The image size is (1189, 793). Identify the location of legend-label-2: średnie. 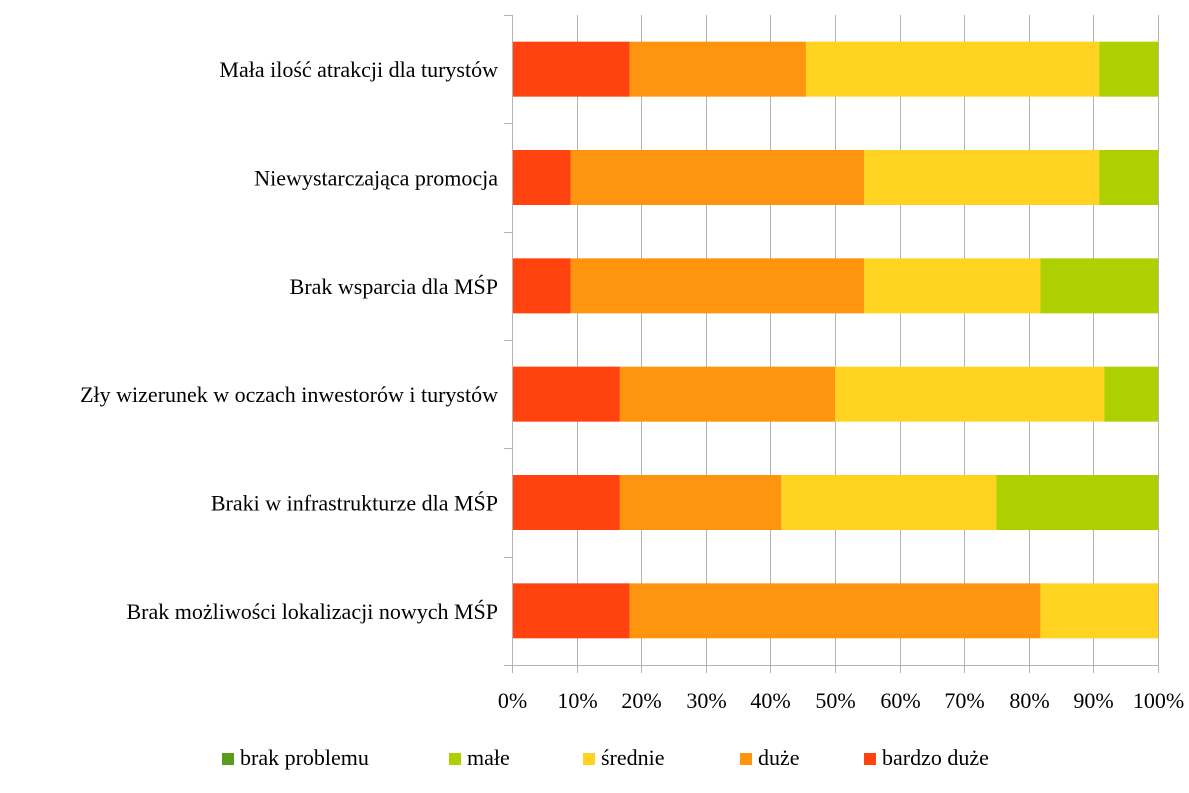
(633, 757).